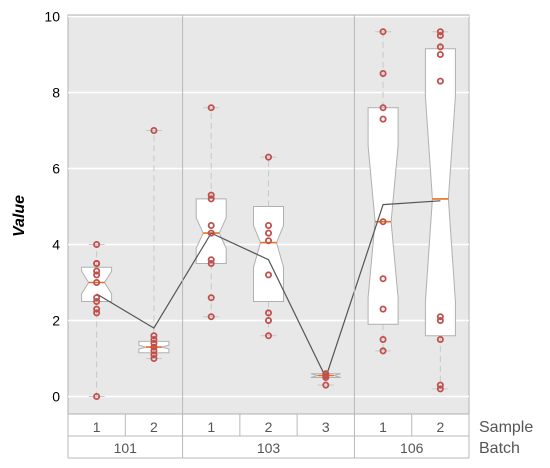  I want to click on y-axis-label: Value, so click(19, 216).